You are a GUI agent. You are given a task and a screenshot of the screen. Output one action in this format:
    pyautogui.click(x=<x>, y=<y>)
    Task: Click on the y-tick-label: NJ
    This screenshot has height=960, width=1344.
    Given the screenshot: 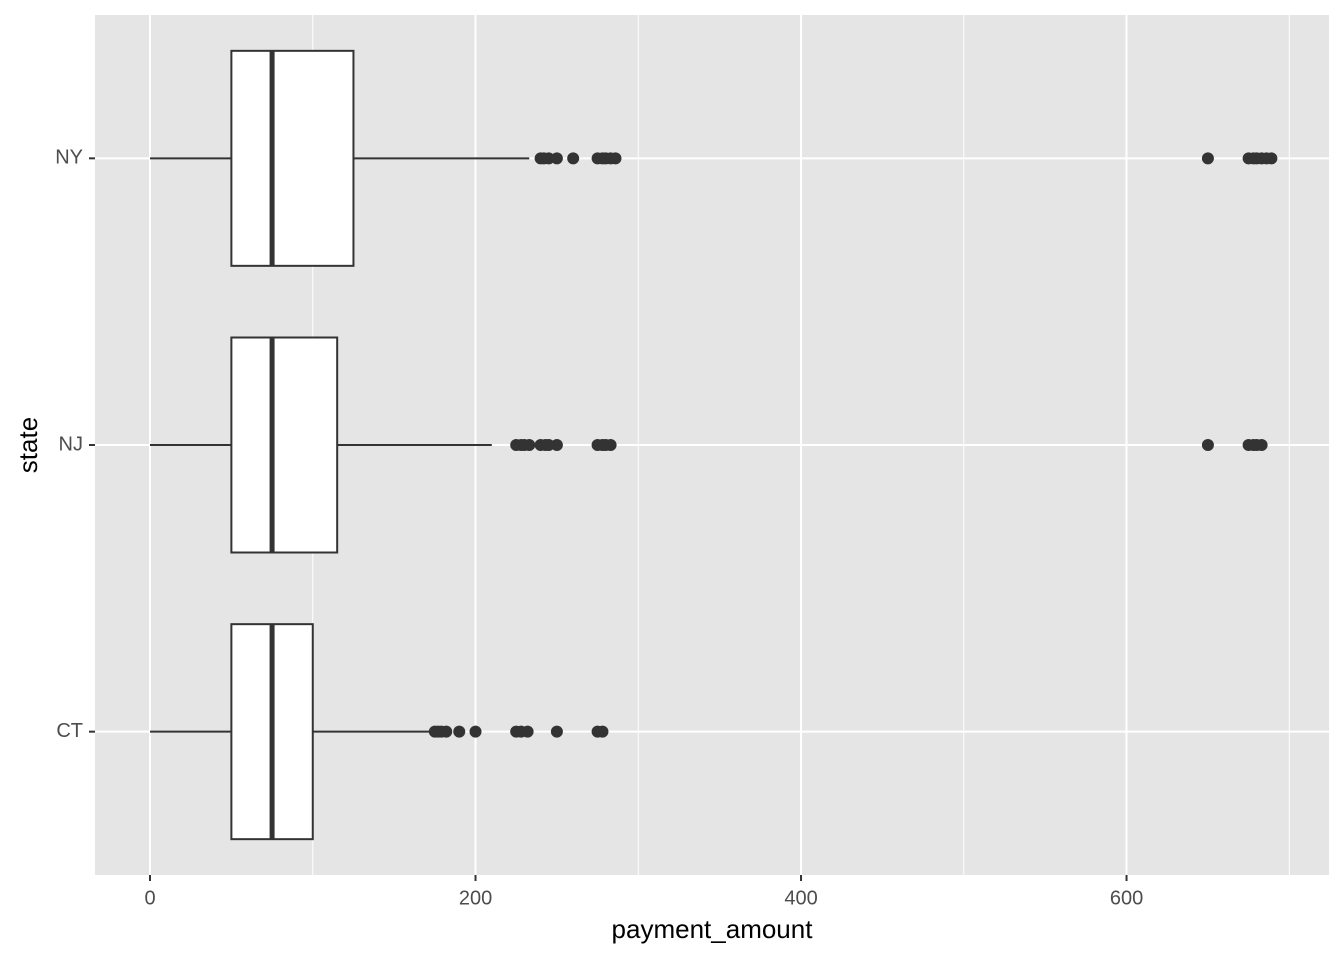 What is the action you would take?
    pyautogui.click(x=71, y=444)
    